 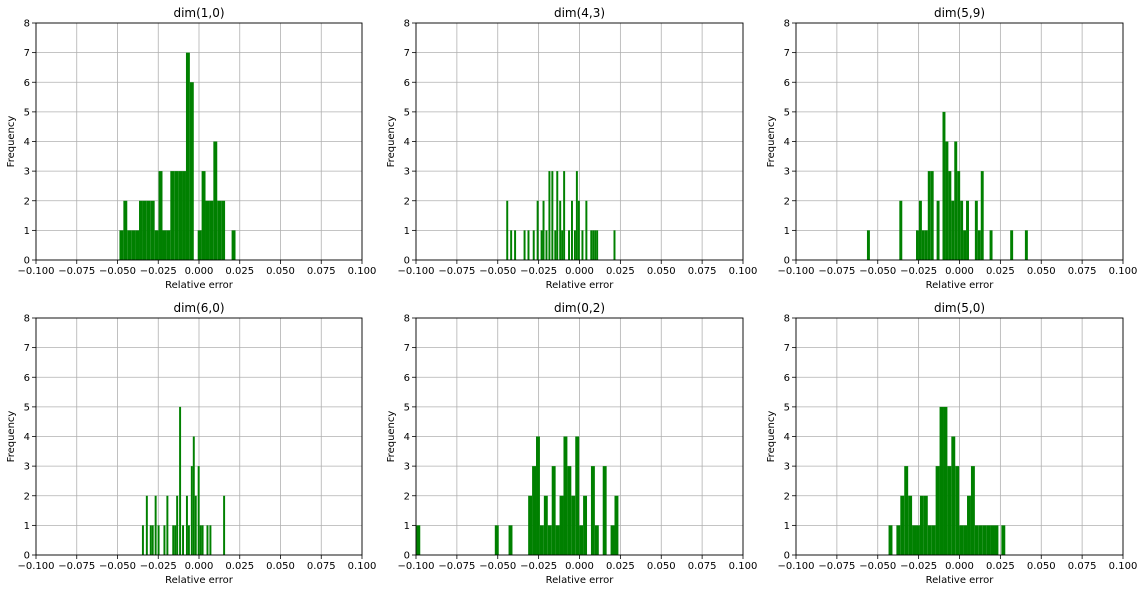 What do you see at coordinates (27, 407) in the screenshot?
I see `y-tick-label: 5` at bounding box center [27, 407].